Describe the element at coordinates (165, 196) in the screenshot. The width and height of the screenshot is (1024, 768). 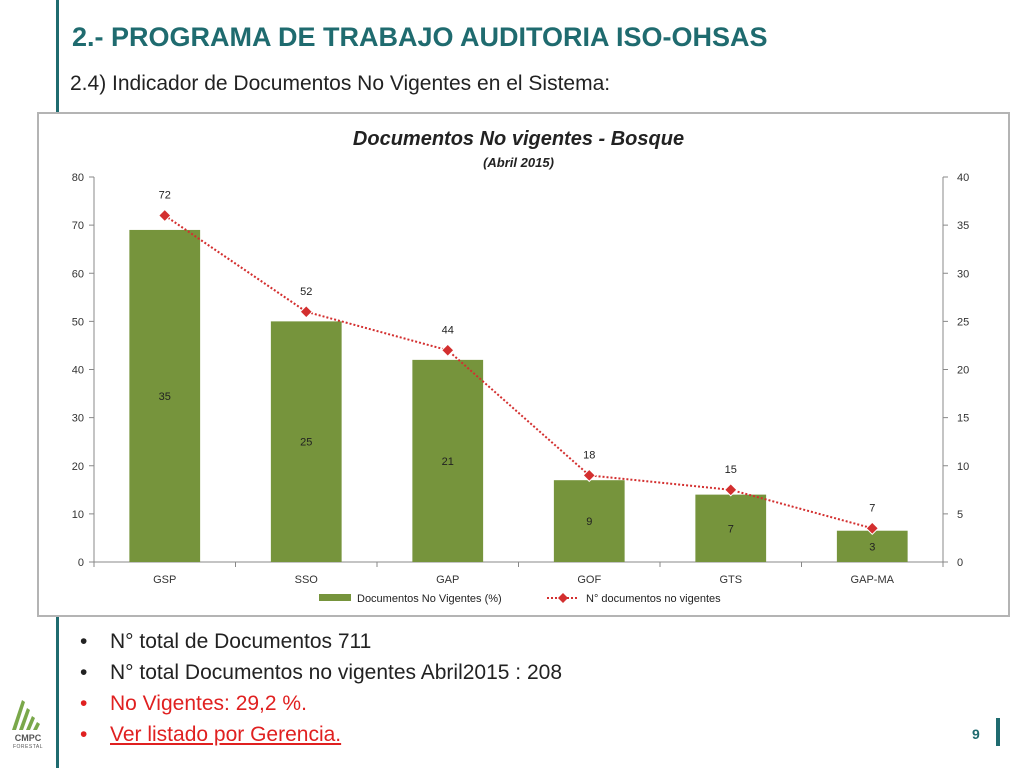
I see `line-data-label: 72` at that location.